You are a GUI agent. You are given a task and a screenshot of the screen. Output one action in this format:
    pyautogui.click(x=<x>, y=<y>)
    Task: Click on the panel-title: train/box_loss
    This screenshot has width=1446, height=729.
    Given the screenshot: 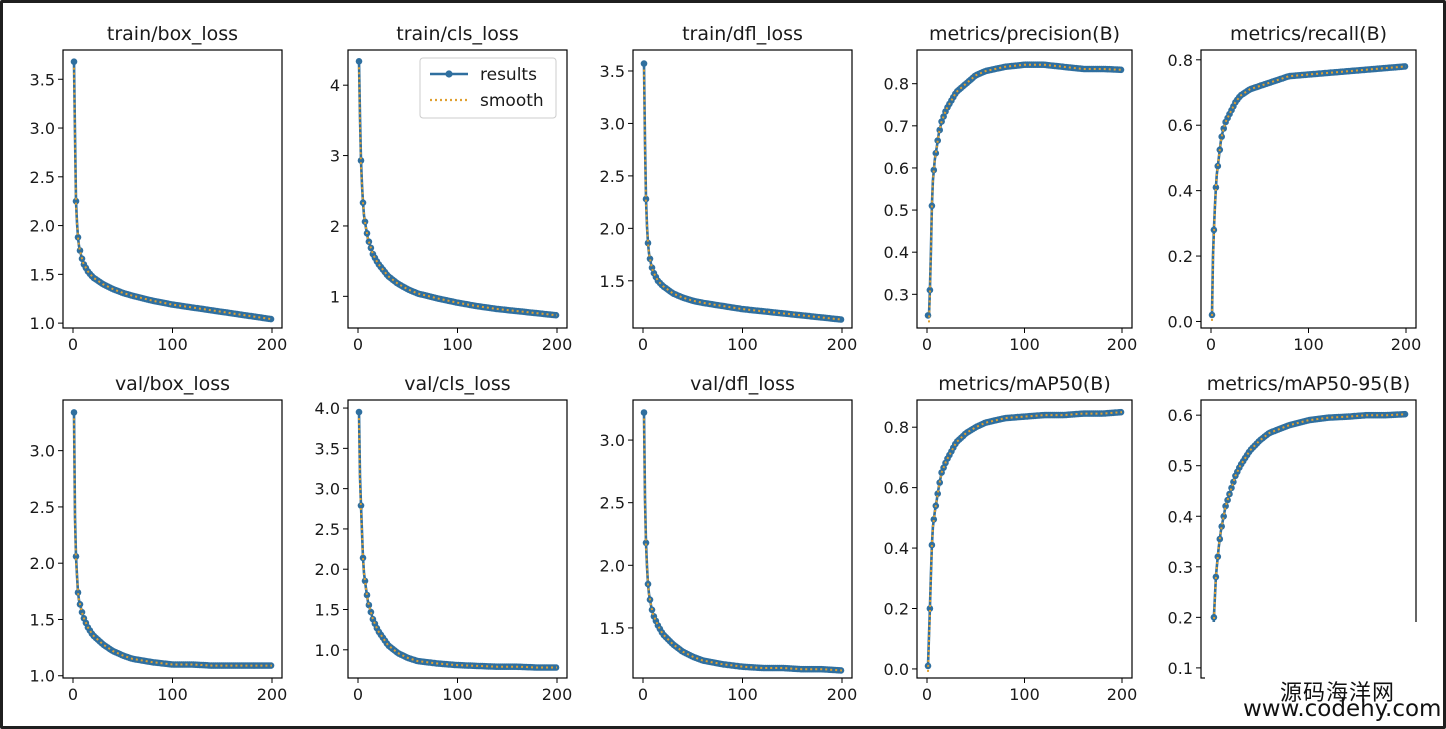 What is the action you would take?
    pyautogui.click(x=172, y=34)
    